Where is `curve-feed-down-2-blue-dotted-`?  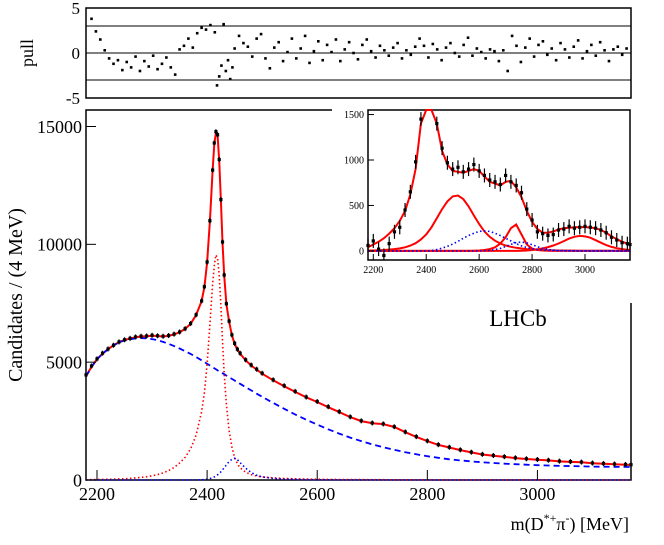 curve-feed-down-2-blue-dotted- is located at coordinates (499, 246).